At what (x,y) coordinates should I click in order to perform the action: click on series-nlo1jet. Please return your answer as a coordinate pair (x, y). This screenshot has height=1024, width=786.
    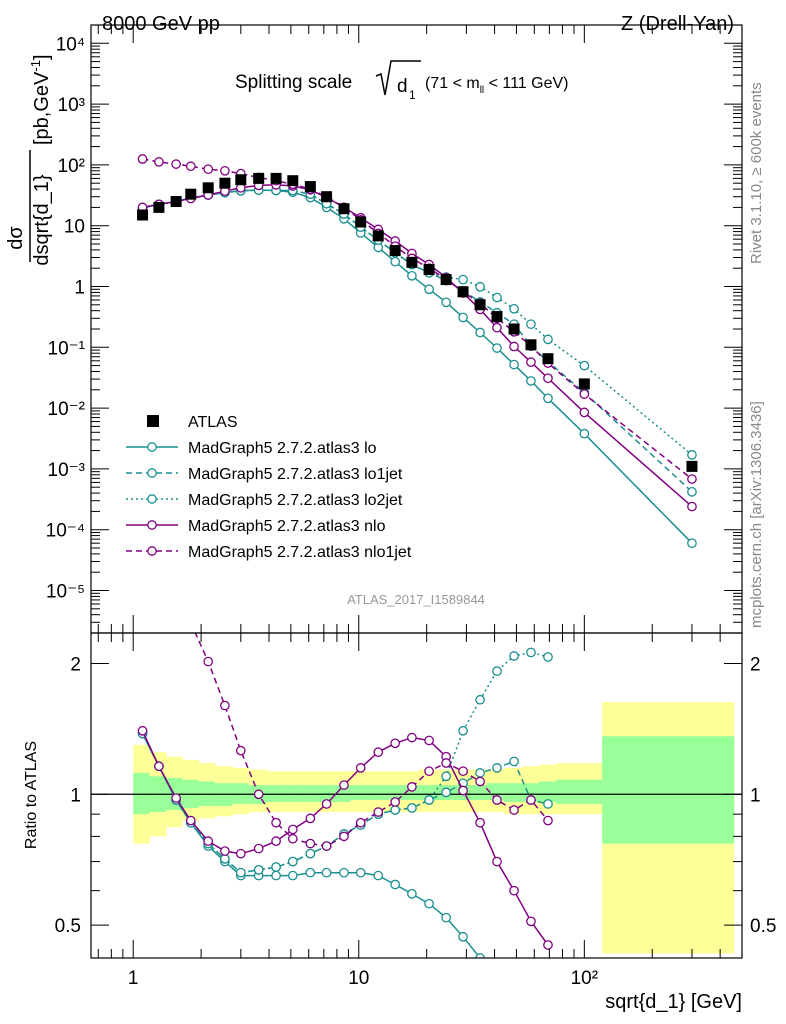
    Looking at the image, I should click on (370, 735).